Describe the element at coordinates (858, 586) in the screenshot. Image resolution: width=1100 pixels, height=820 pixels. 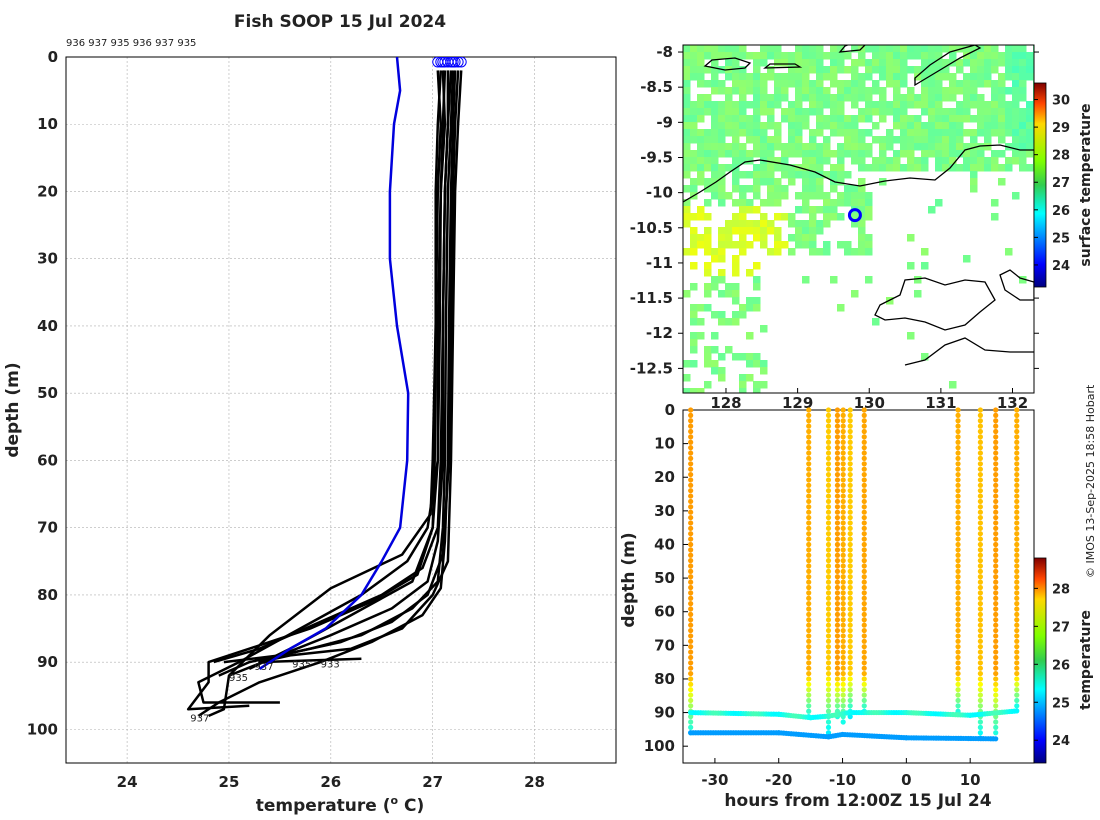
I see `time-depth-frame` at that location.